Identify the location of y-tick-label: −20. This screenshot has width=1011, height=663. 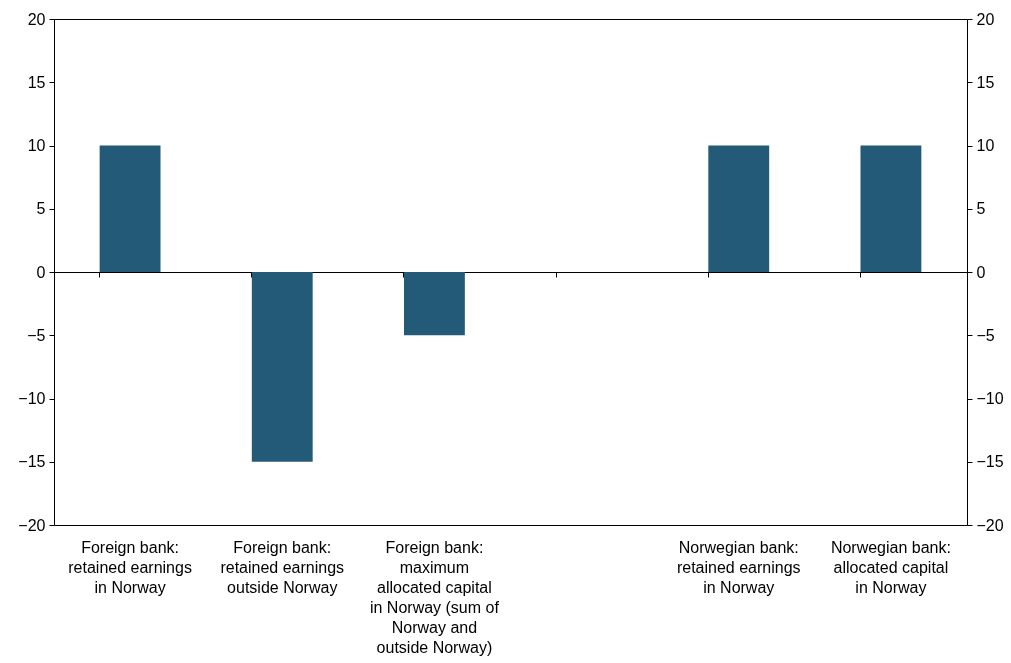
(32, 525).